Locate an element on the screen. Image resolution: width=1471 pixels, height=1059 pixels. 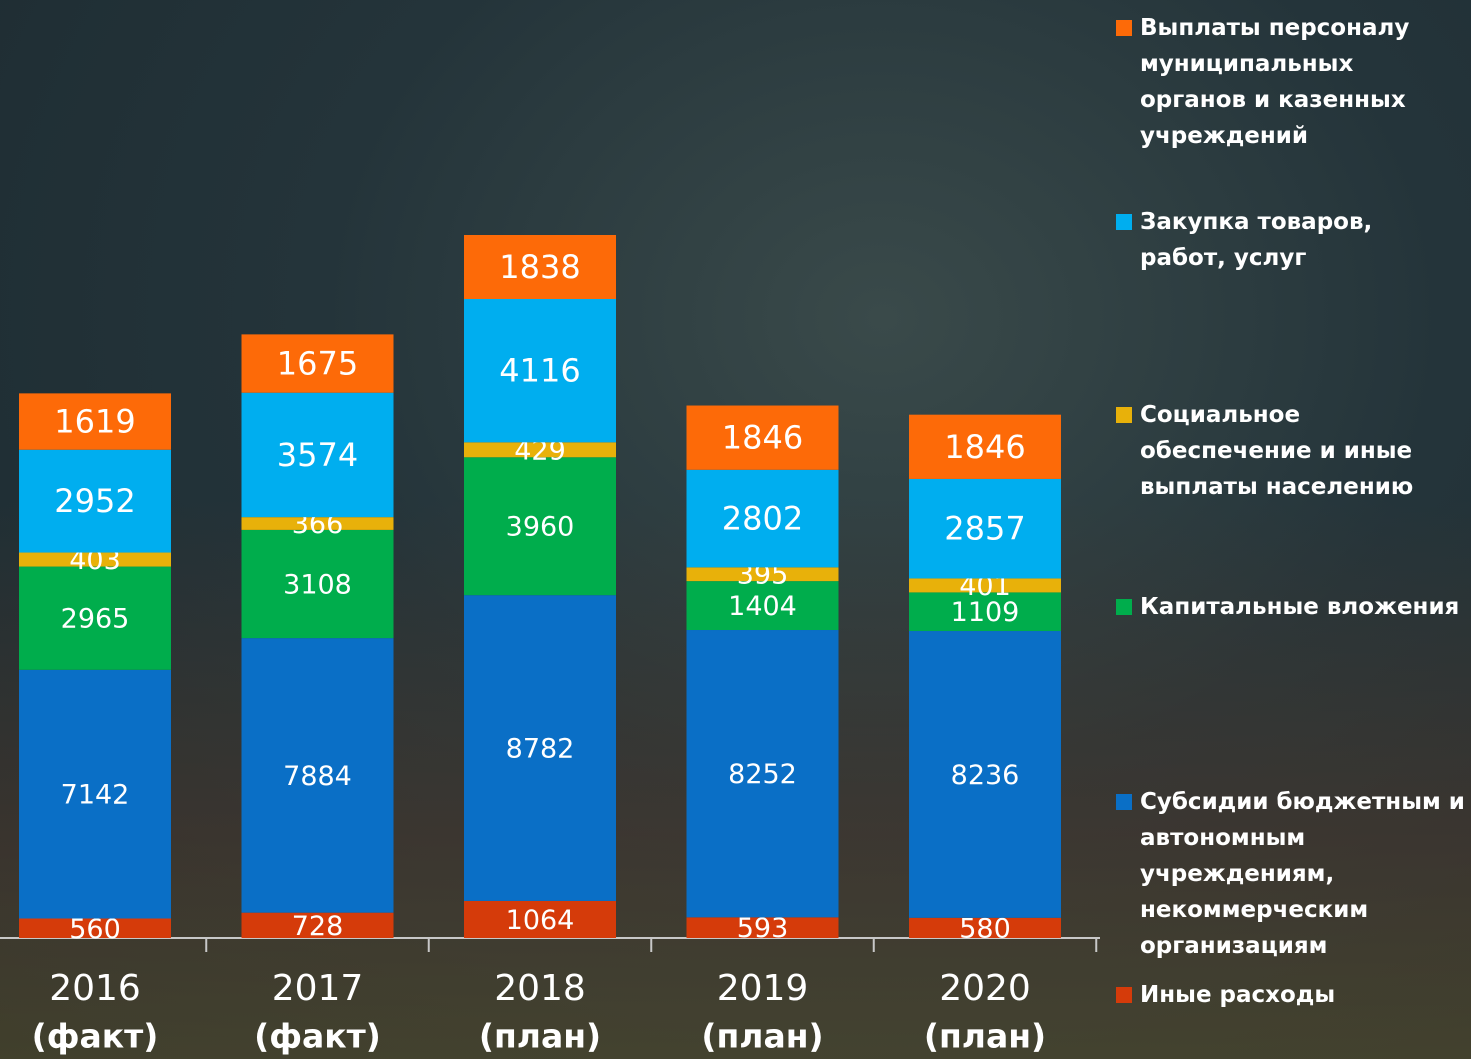
data-label: 2965 is located at coordinates (95, 619).